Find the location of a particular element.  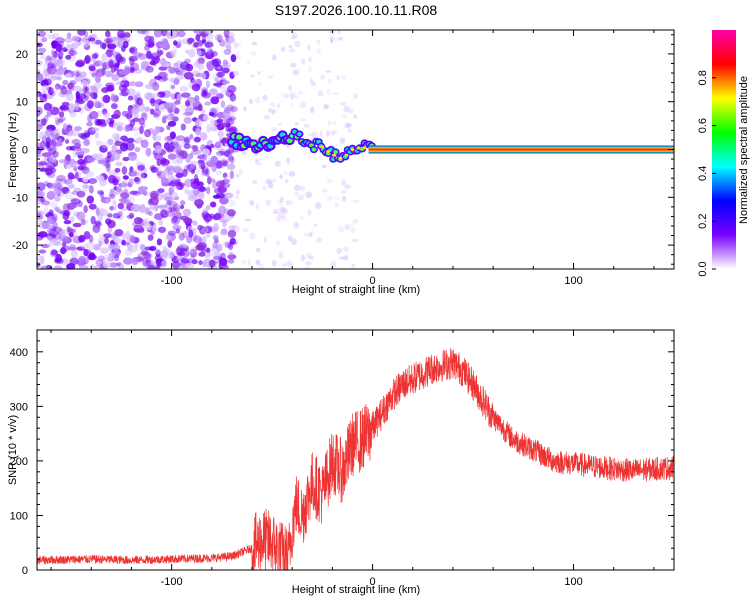

snr-xlabel: Height of straight line (km) is located at coordinates (356, 590).